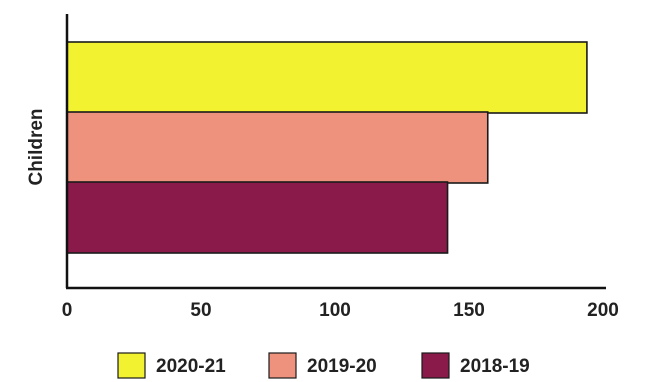 This screenshot has width=647, height=382. Describe the element at coordinates (67, 310) in the screenshot. I see `x-tick-label: 0` at that location.